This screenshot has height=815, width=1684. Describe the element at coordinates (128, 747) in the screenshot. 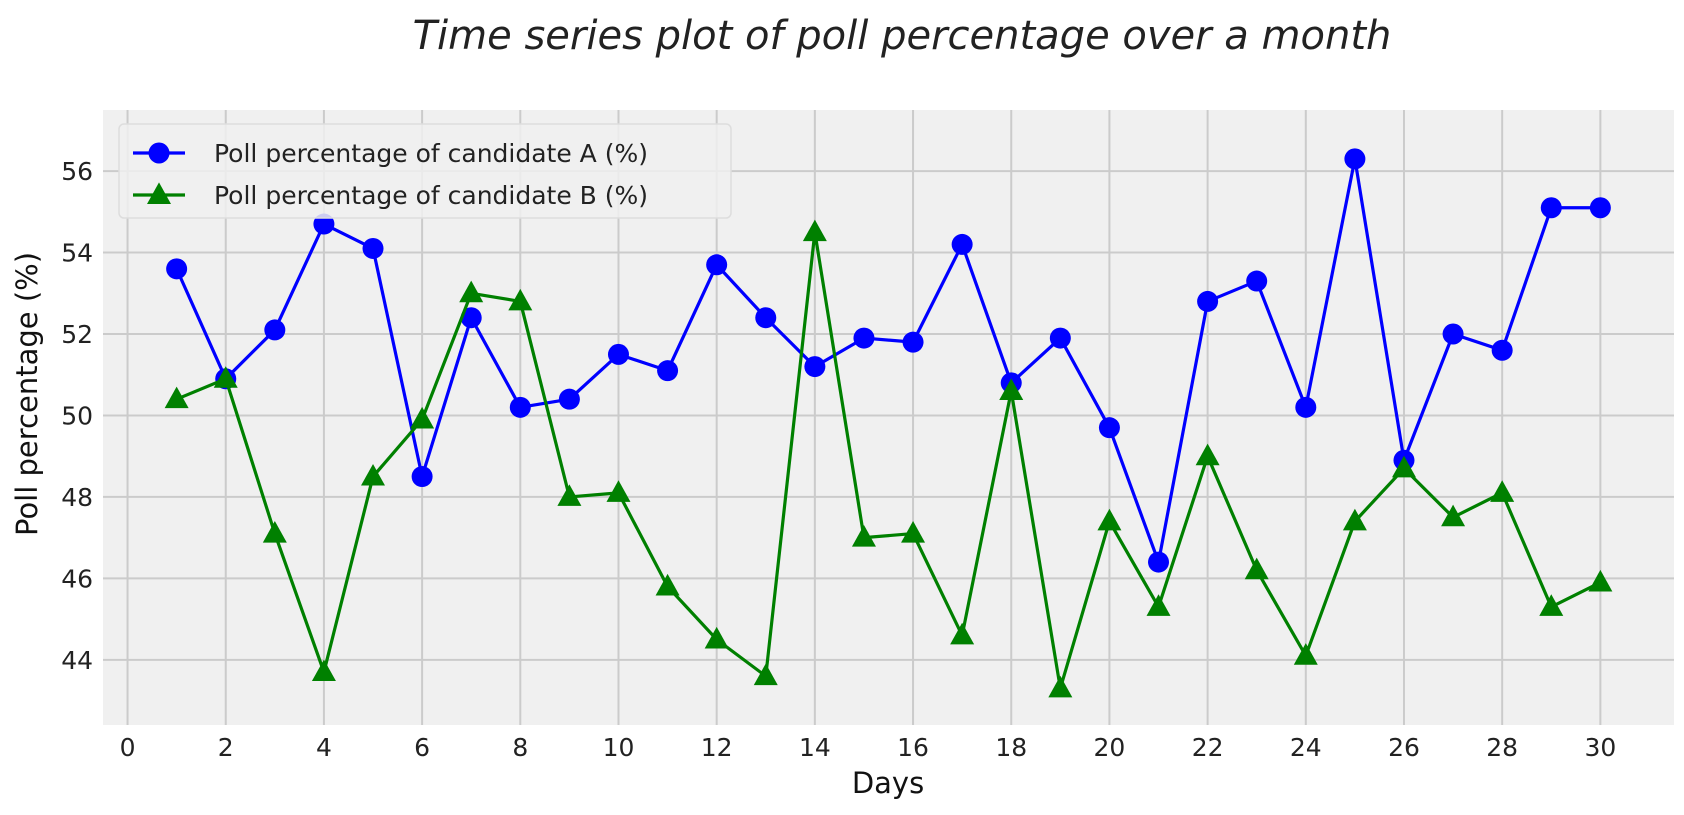

I see `x-tick-label: 0` at that location.